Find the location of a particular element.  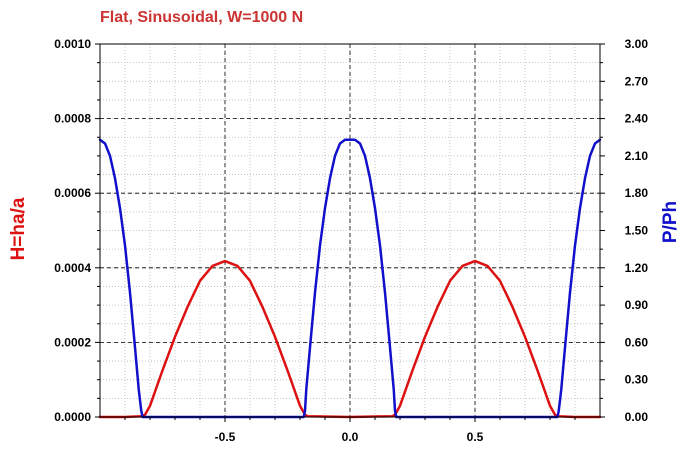

y2-tick-label: 3.00 is located at coordinates (637, 44).